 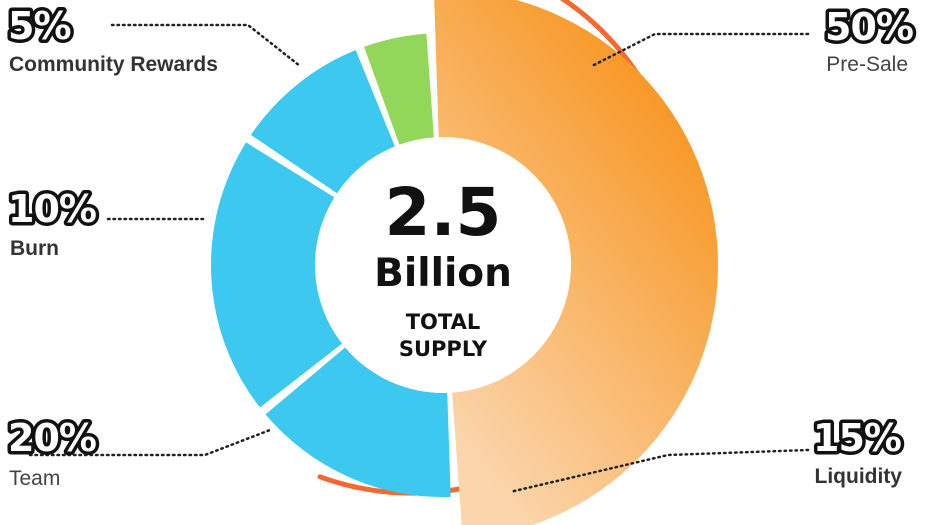 What do you see at coordinates (276, 275) in the screenshot?
I see `slice-team` at bounding box center [276, 275].